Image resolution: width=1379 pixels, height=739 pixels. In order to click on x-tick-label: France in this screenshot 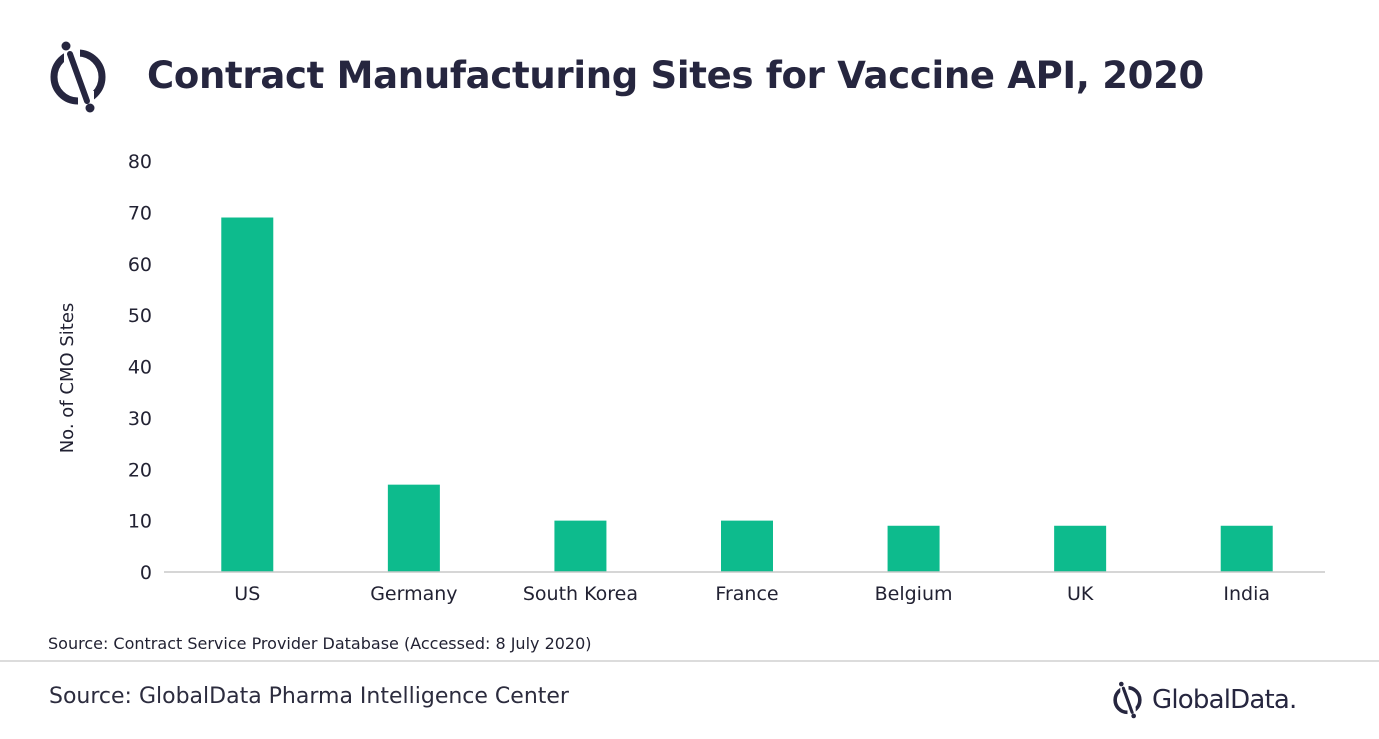, I will do `click(746, 594)`.